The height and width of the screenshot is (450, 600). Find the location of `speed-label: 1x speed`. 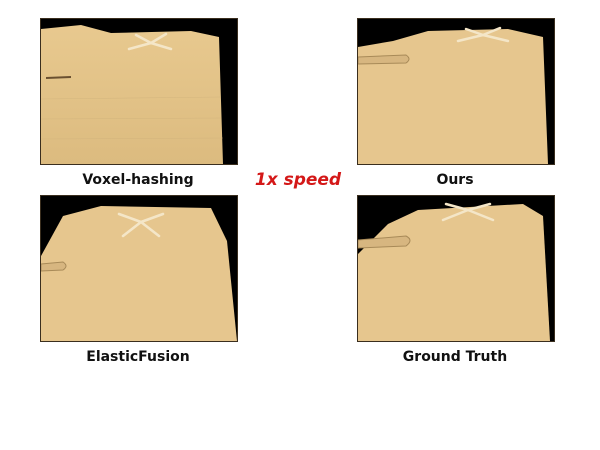

speed-label: 1x speed is located at coordinates (298, 180).